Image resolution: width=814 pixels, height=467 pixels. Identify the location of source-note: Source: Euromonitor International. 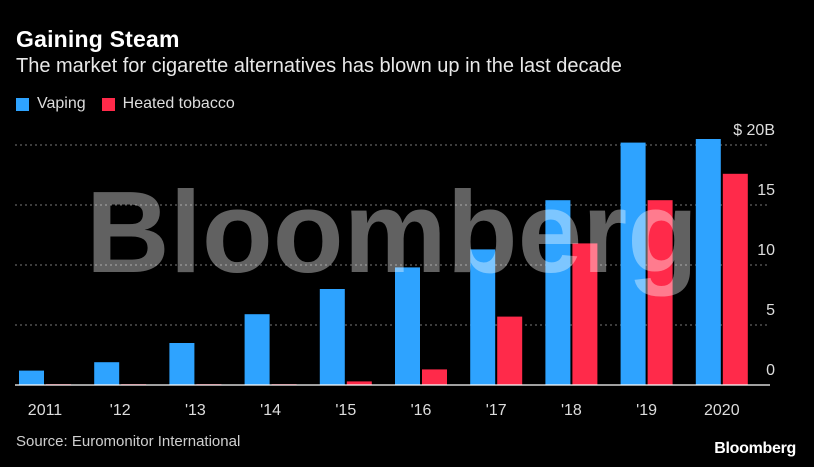
(128, 441).